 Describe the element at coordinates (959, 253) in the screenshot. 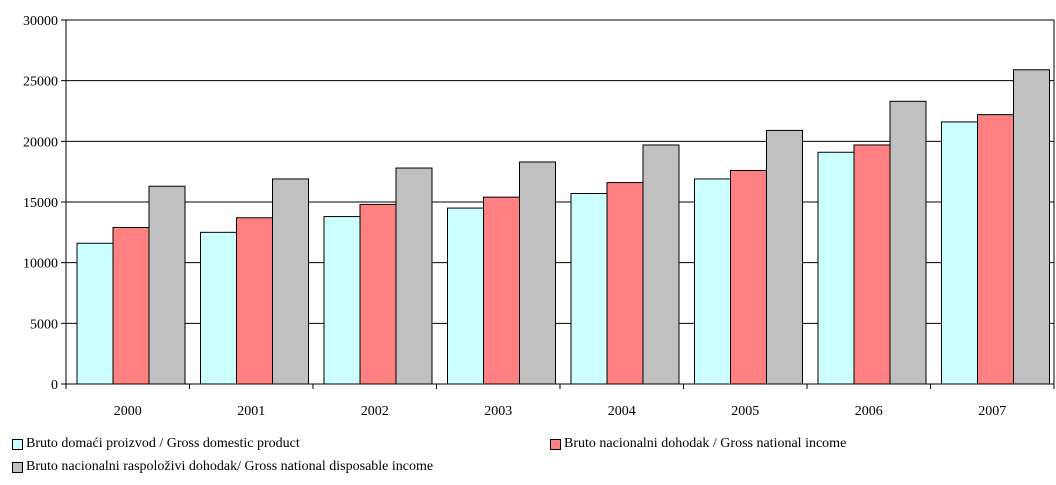

I see `bar-gdp-2007` at that location.